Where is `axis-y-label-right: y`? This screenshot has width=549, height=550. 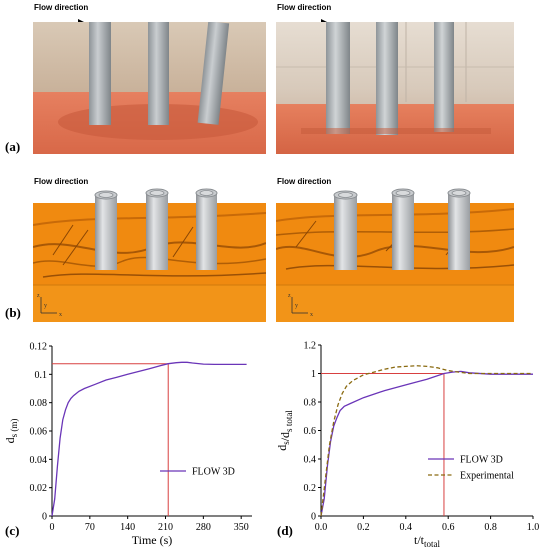 axis-y-label-right: y is located at coordinates (296, 306).